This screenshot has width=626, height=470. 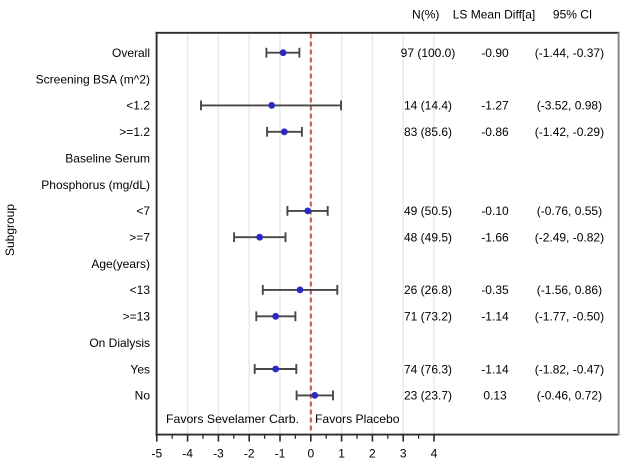 I want to click on svg-text: LS Mean Diff[a], so click(x=494, y=15).